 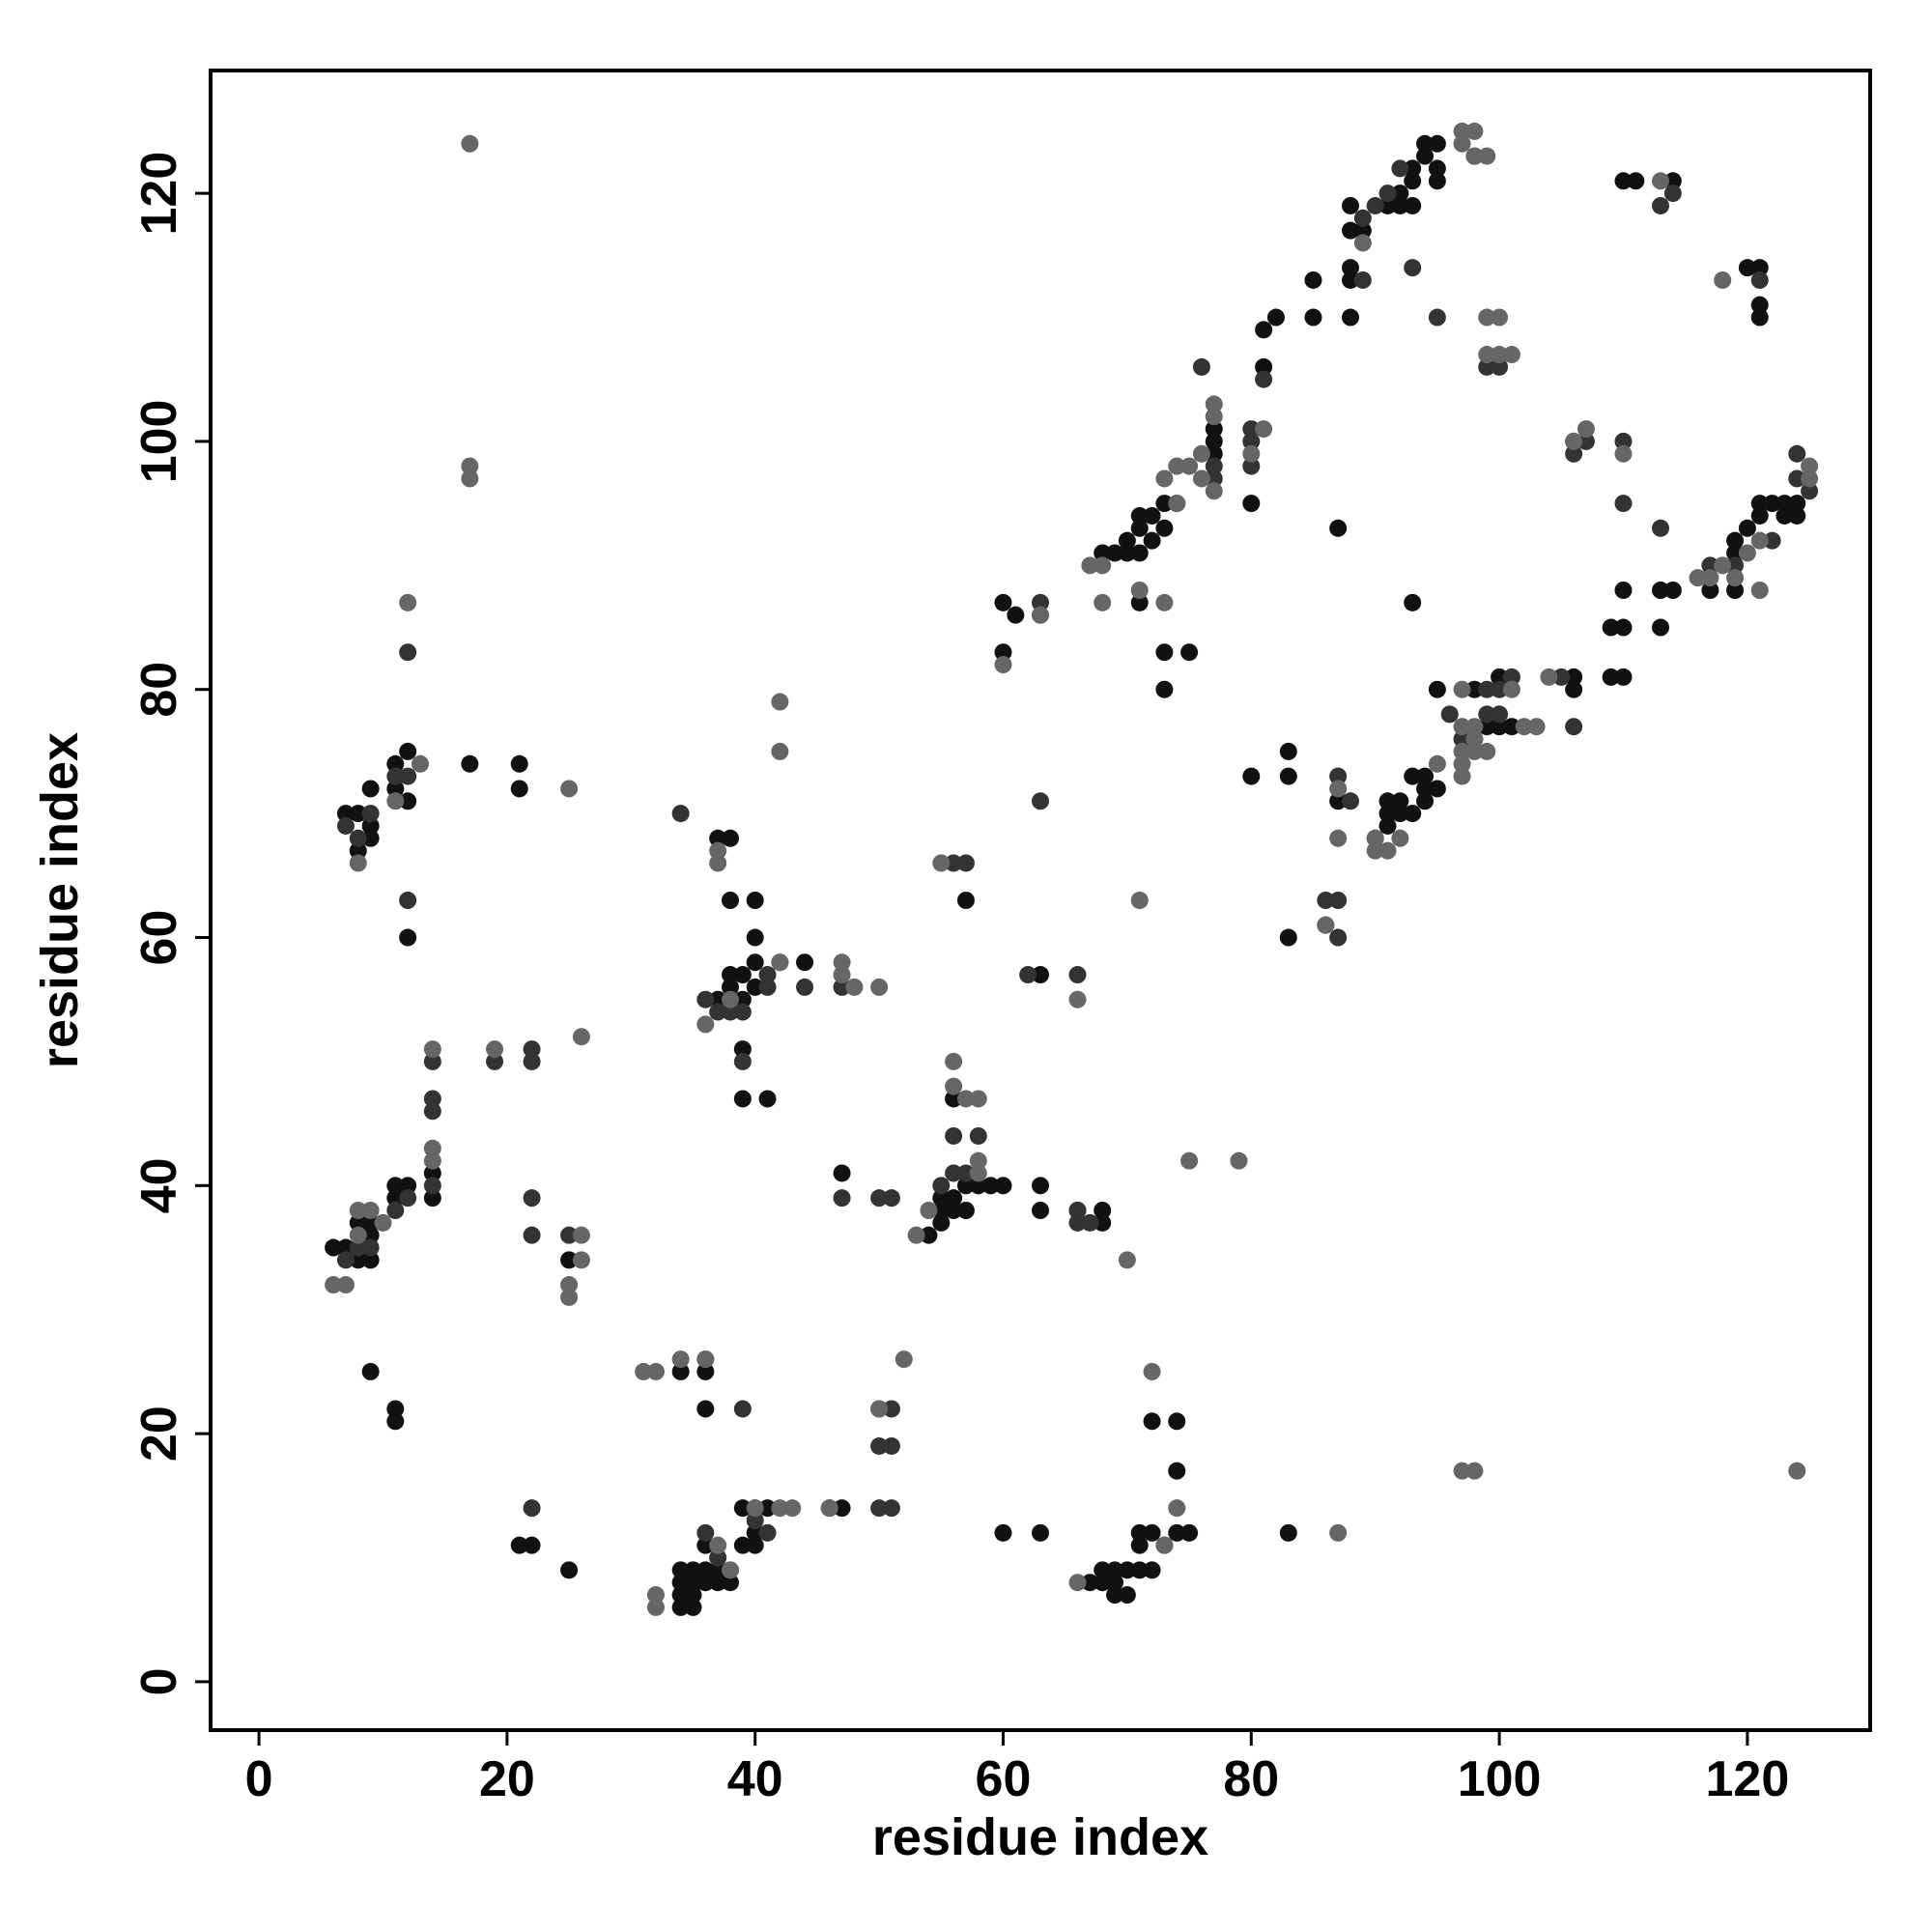 I want to click on y-tick-label: 0, so click(x=159, y=1681).